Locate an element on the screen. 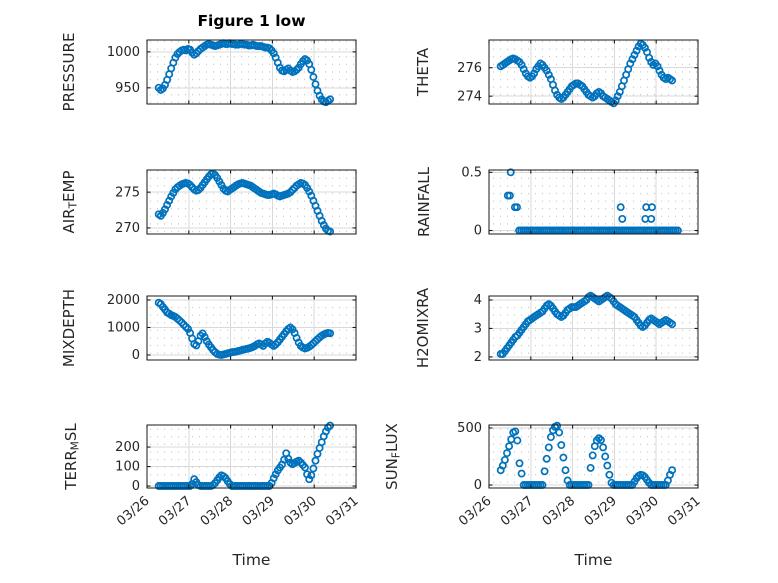  h2omixra-data-points is located at coordinates (586, 324).